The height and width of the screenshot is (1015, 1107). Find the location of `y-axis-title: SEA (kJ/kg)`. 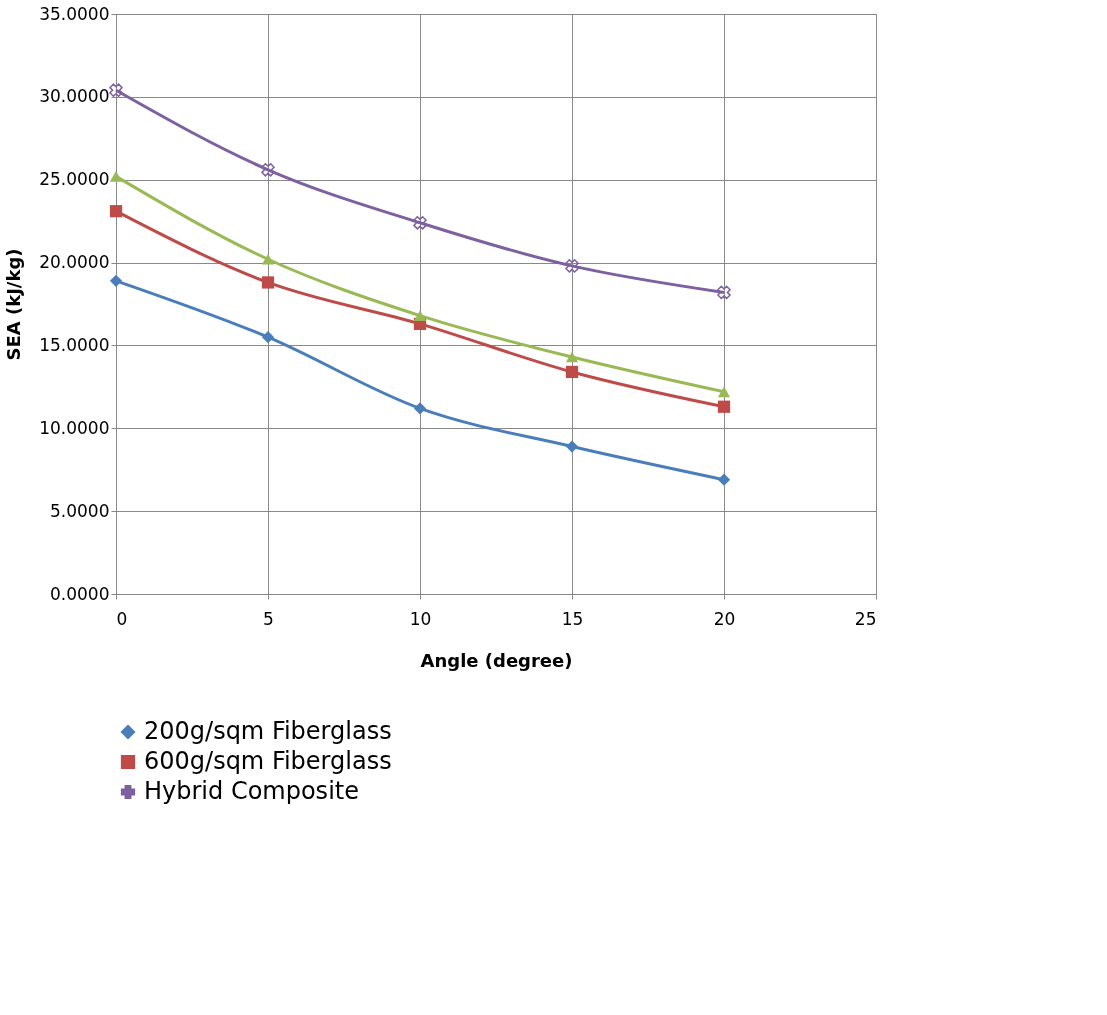

y-axis-title: SEA (kJ/kg) is located at coordinates (14, 304).